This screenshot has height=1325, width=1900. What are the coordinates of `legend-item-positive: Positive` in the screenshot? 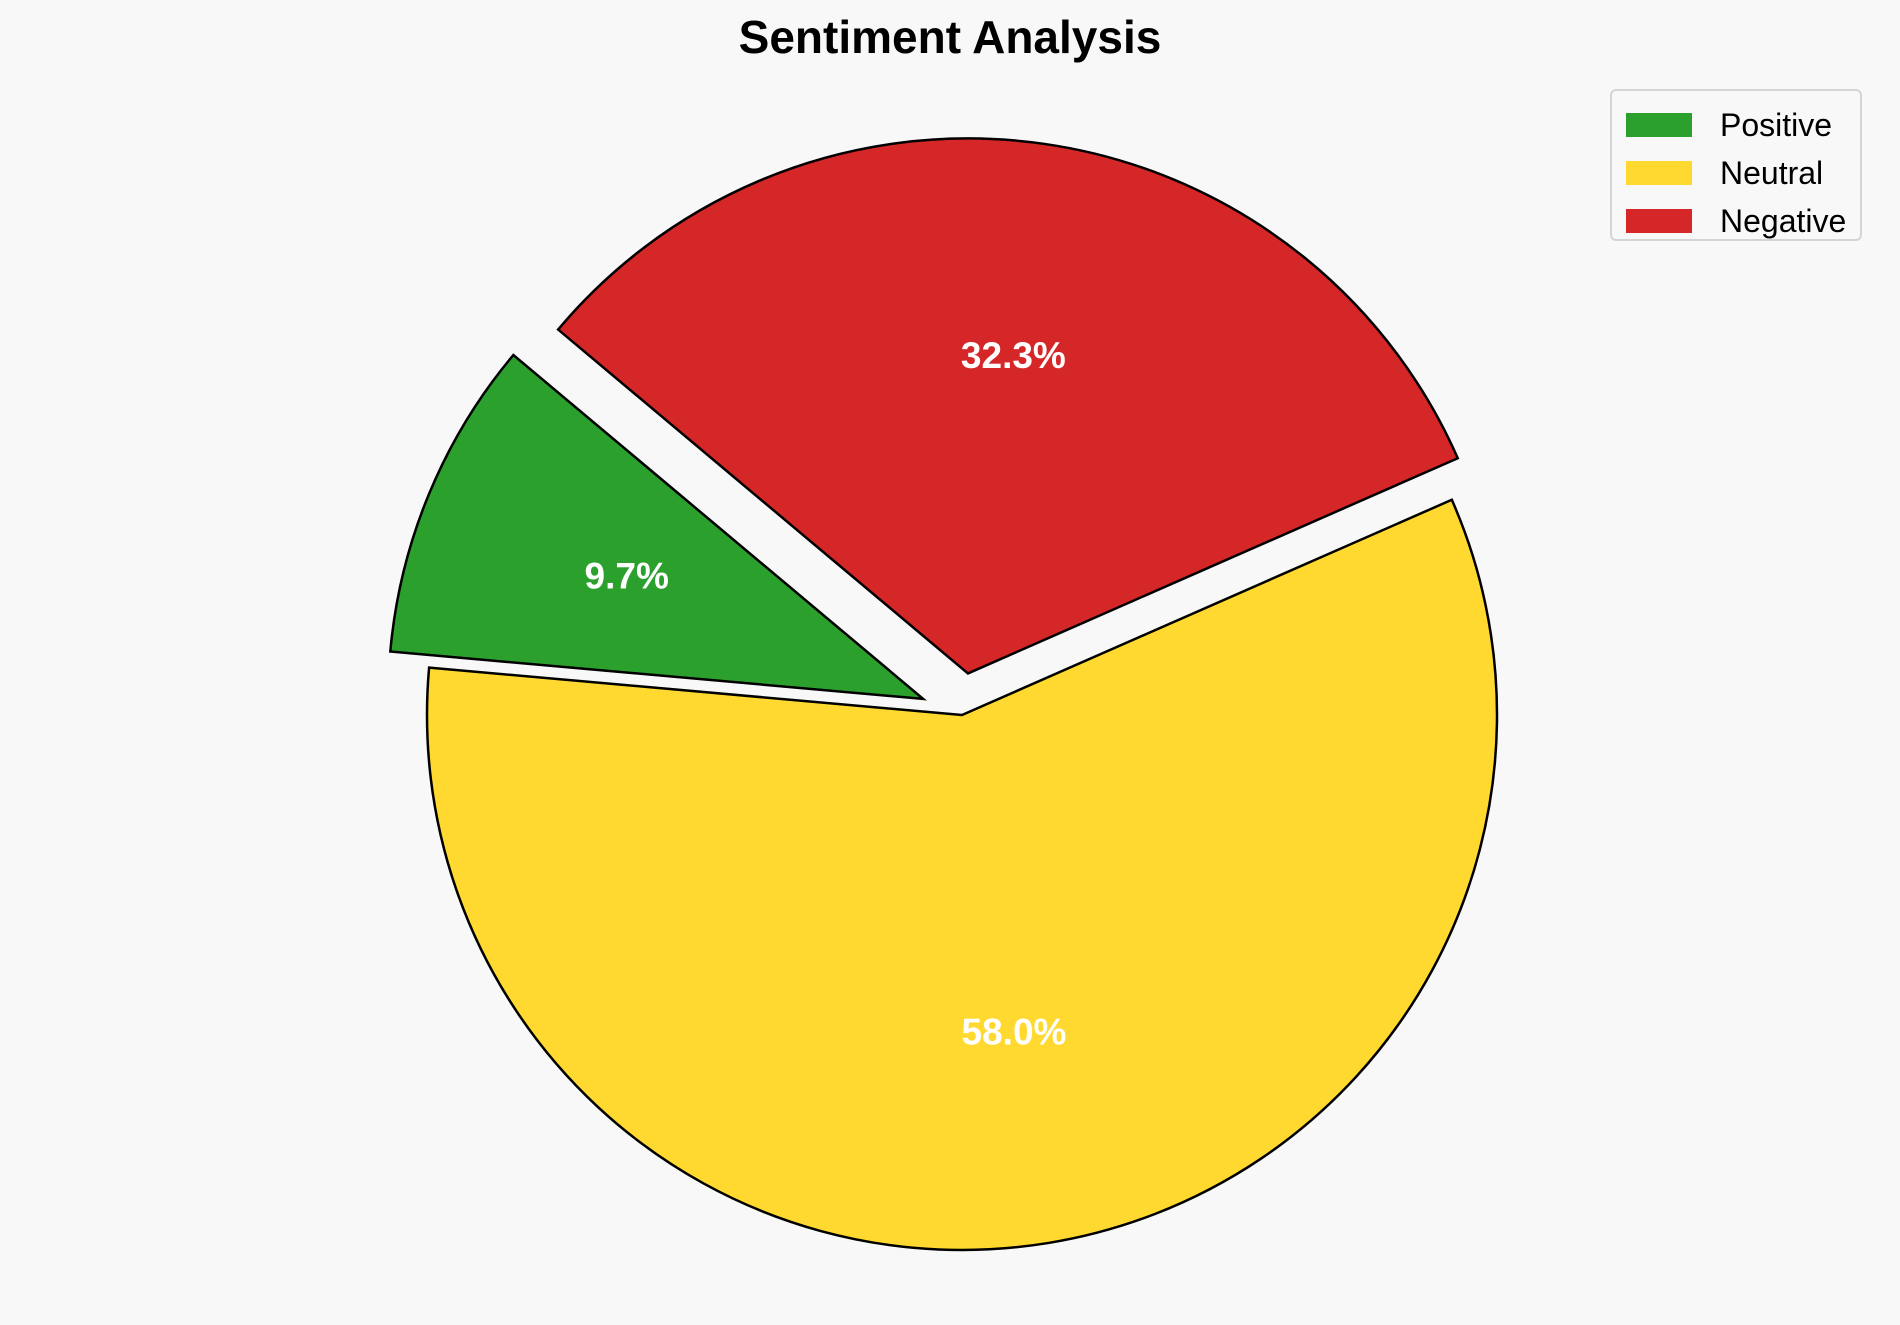 It's located at (1743, 125).